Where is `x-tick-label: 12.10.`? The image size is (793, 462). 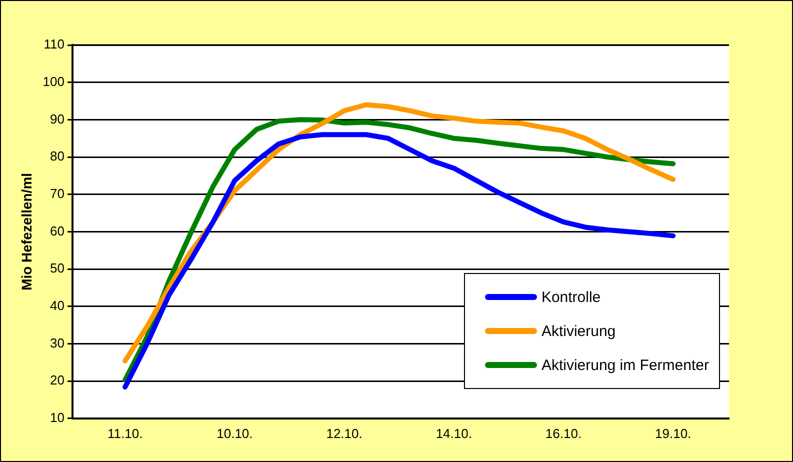 x-tick-label: 12.10. is located at coordinates (344, 433).